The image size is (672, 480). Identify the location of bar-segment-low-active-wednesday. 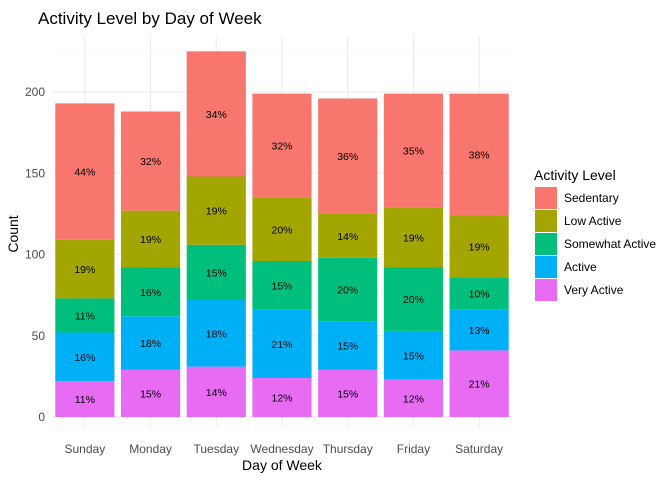
(282, 229).